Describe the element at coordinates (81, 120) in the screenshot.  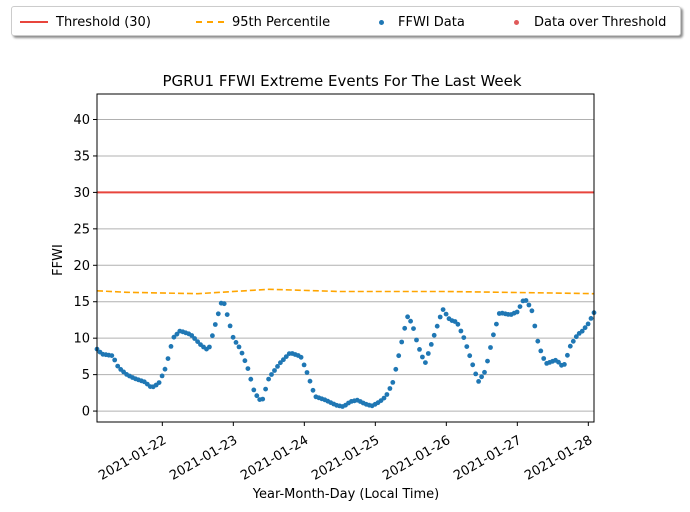
I see `y-tick-label: 40` at that location.